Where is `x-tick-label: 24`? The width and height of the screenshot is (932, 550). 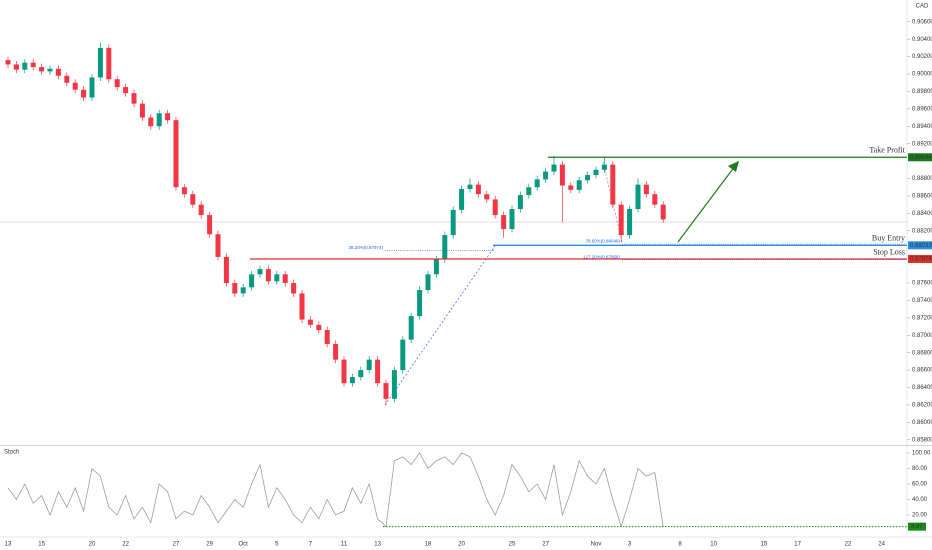
x-tick-label: 24 is located at coordinates (881, 545).